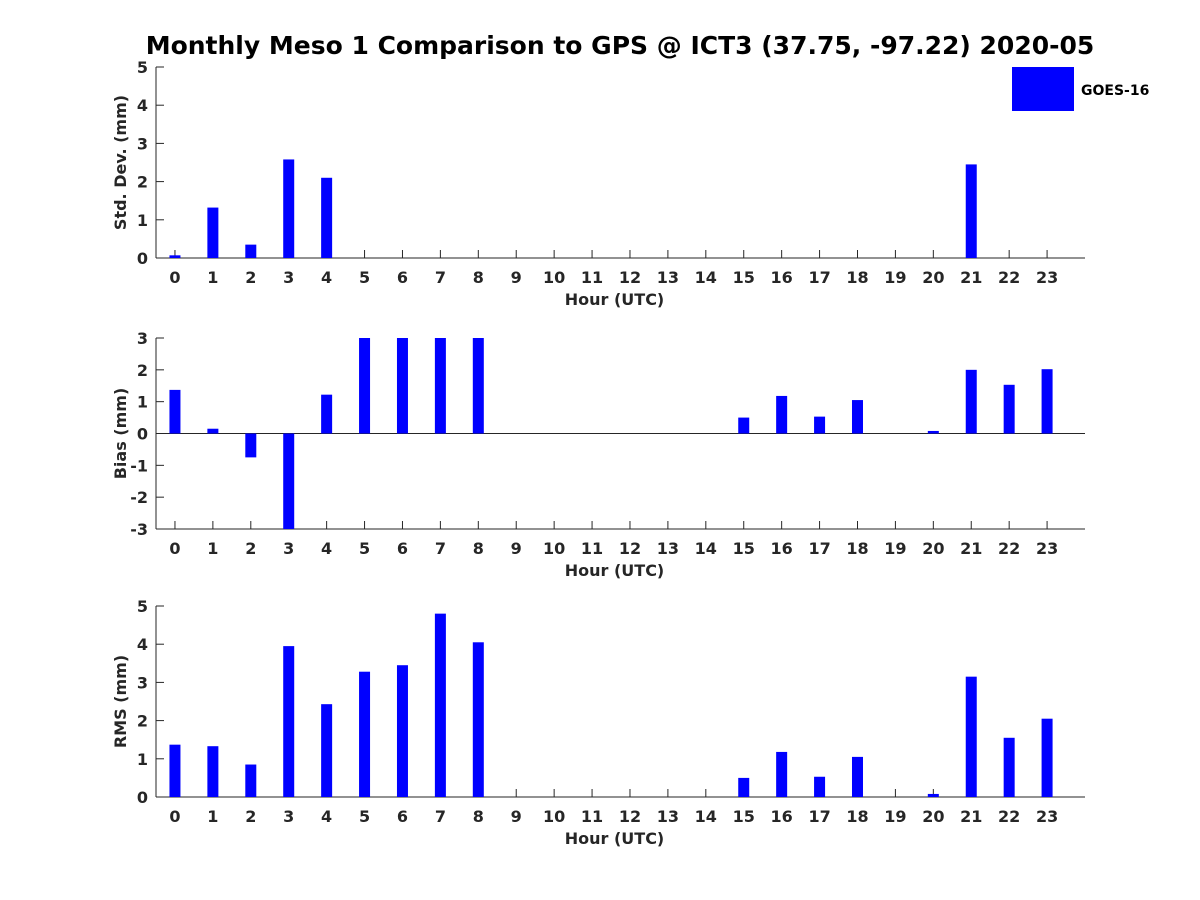 The height and width of the screenshot is (900, 1200). What do you see at coordinates (1047, 816) in the screenshot?
I see `rms-x-tick-label: 23` at bounding box center [1047, 816].